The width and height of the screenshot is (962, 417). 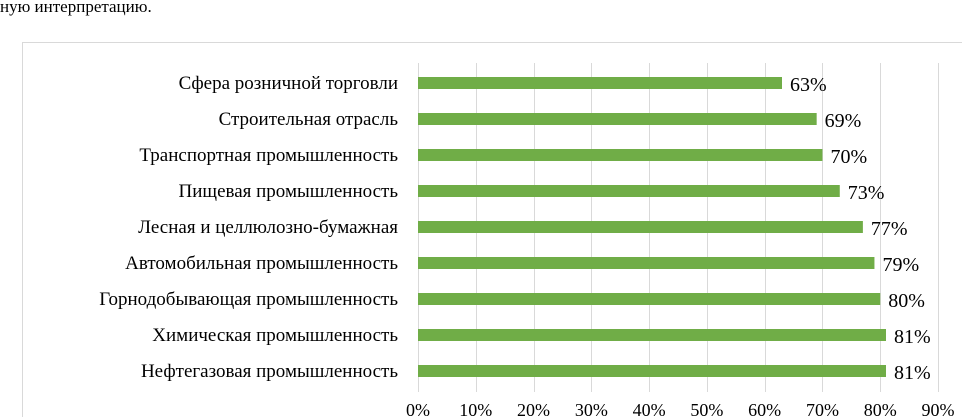 What do you see at coordinates (289, 191) in the screenshot?
I see `category-label: Пищевая промышленность` at bounding box center [289, 191].